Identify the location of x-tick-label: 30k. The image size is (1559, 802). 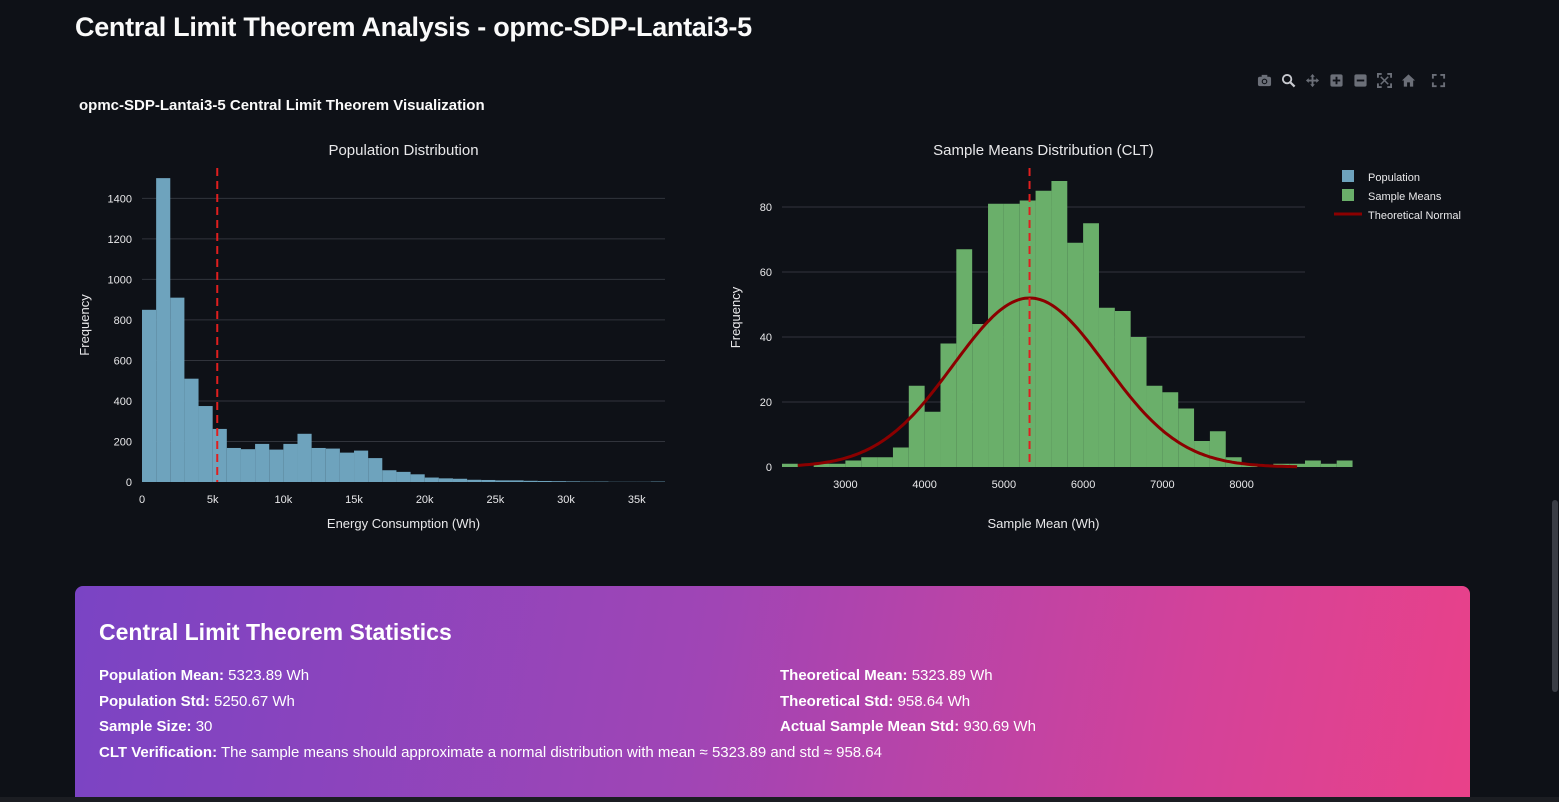
(566, 500).